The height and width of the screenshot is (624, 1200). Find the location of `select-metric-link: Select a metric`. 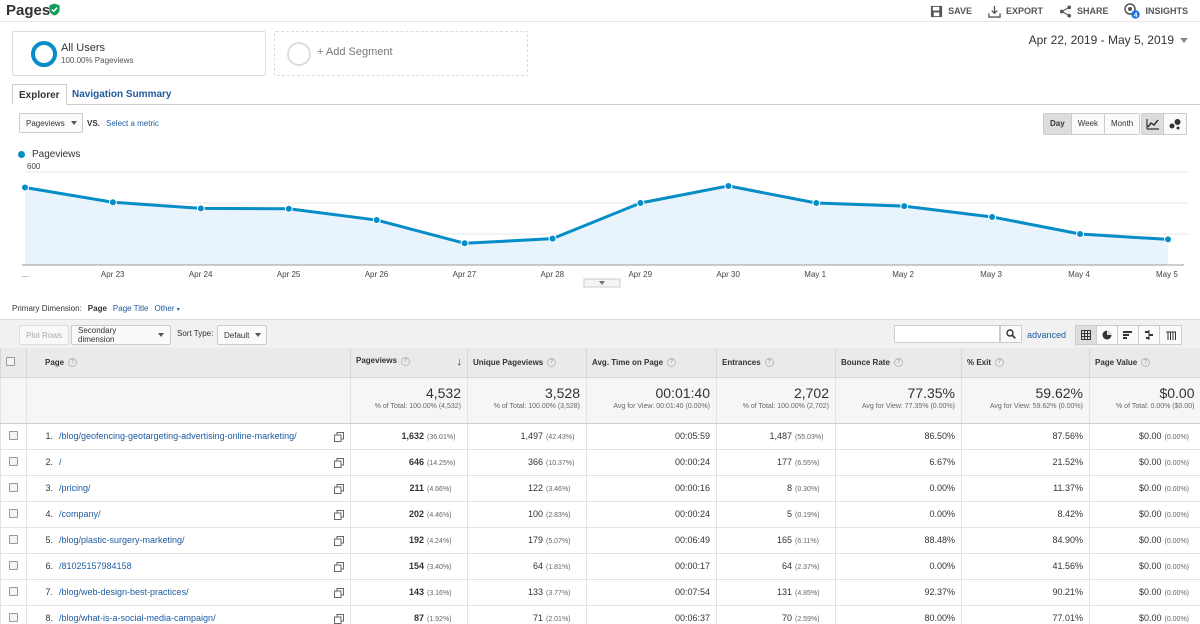

select-metric-link: Select a metric is located at coordinates (132, 123).